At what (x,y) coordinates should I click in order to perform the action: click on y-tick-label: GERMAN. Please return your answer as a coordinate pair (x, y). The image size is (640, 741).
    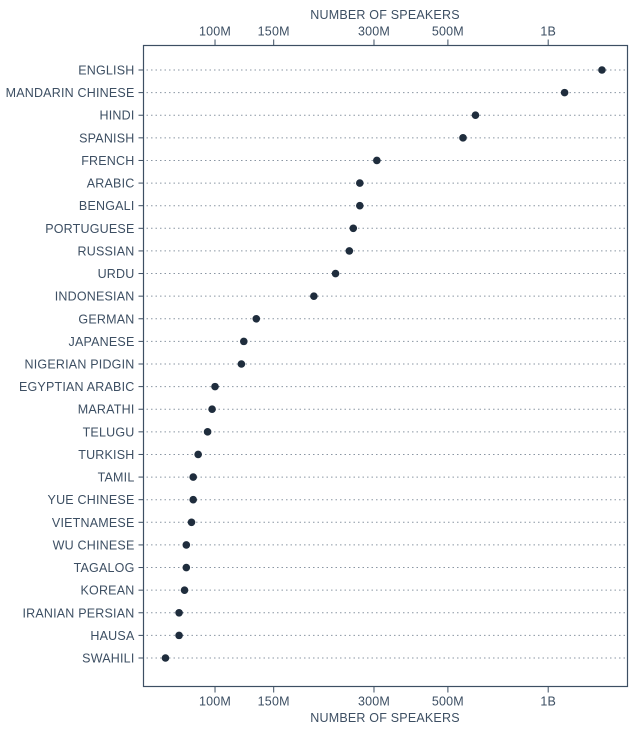
    Looking at the image, I should click on (106, 319).